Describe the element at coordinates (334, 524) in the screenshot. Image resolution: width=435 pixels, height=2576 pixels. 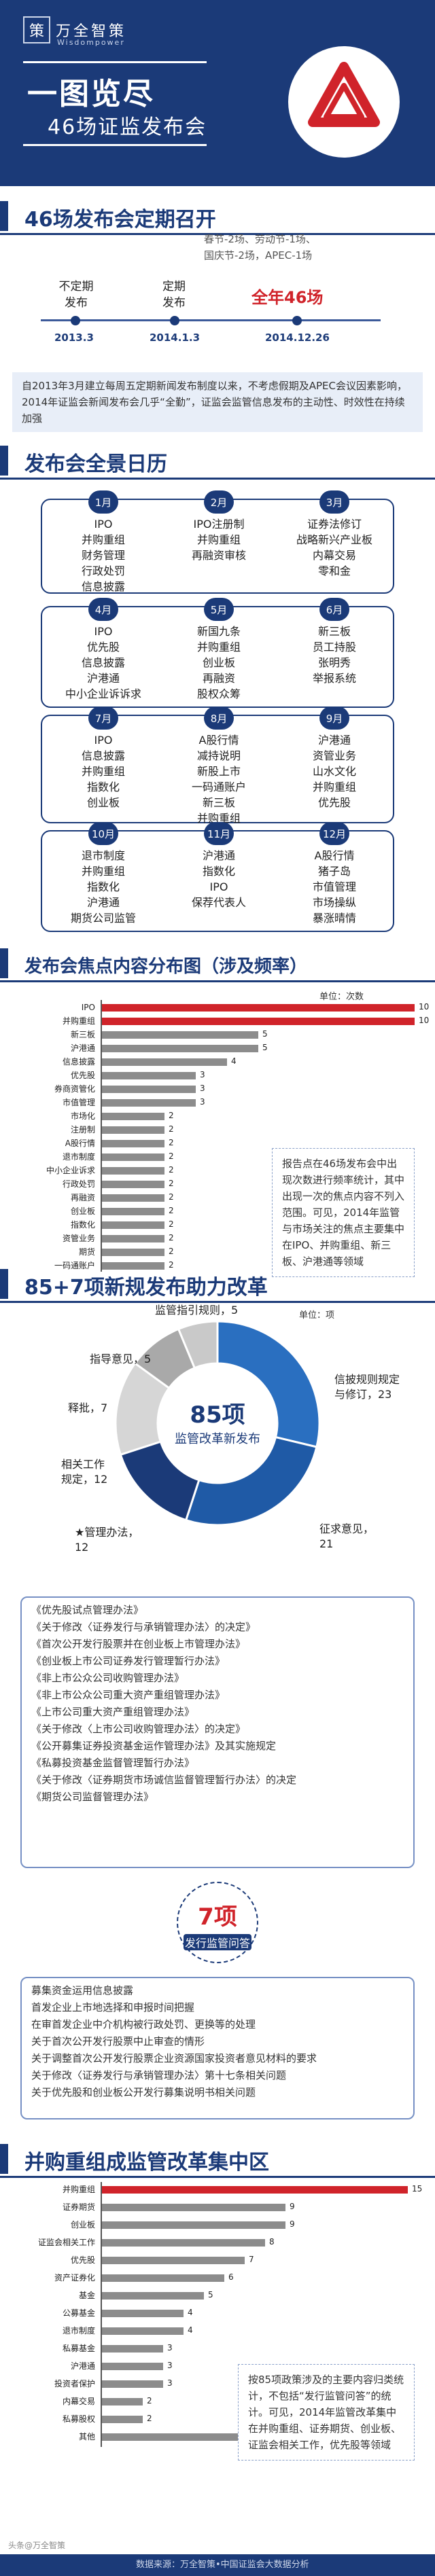
I see `calendar-item: 证券法修订` at that location.